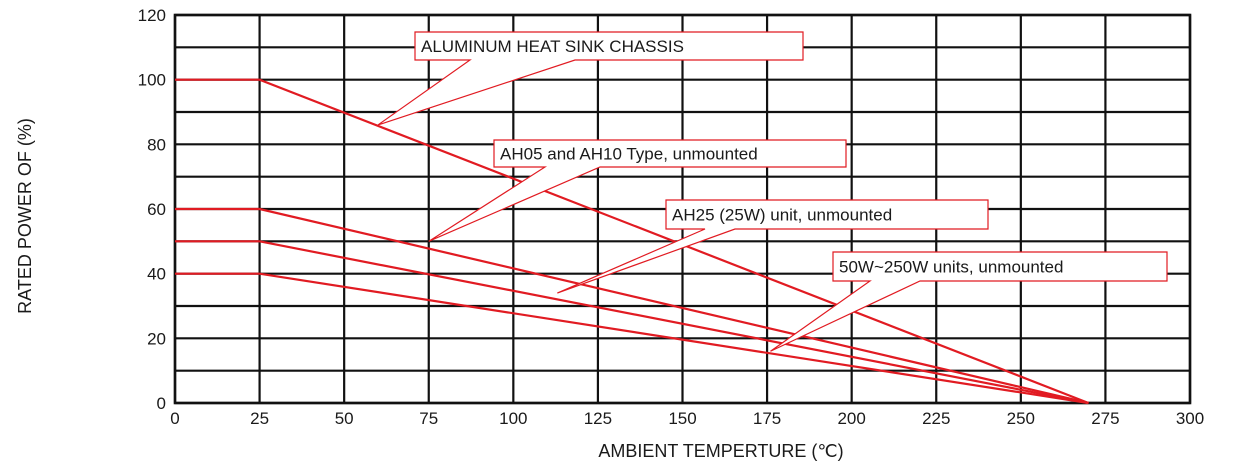 The height and width of the screenshot is (466, 1239). Describe the element at coordinates (936, 418) in the screenshot. I see `x-tick-label: 225` at that location.